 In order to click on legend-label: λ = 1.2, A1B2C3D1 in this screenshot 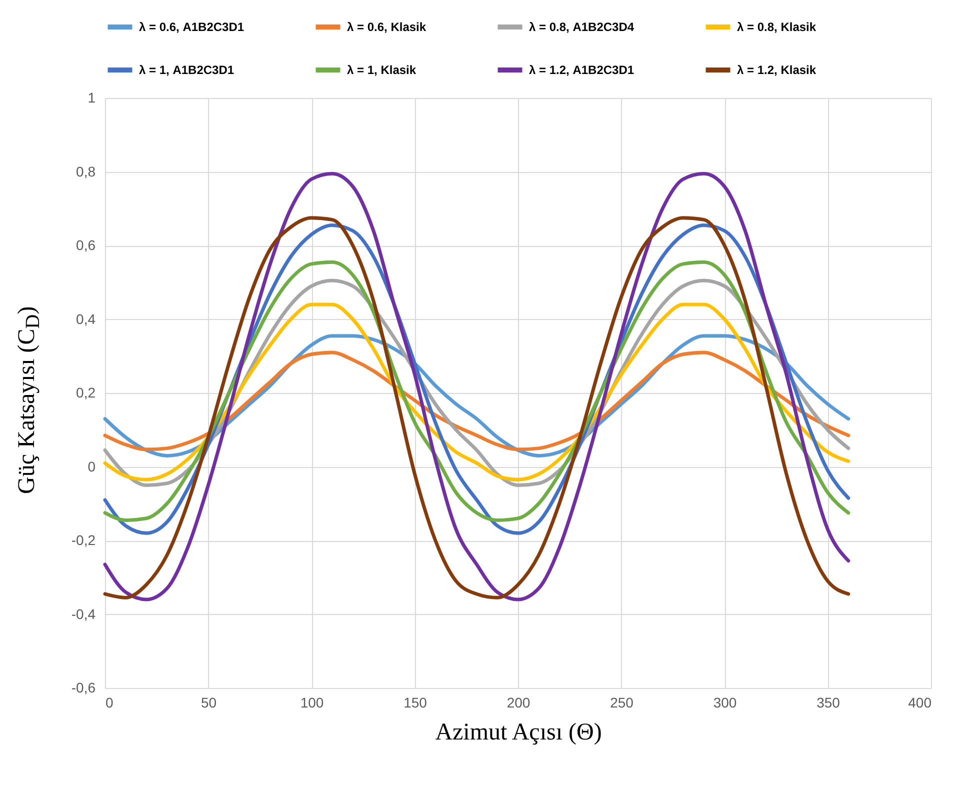, I will do `click(581, 70)`.